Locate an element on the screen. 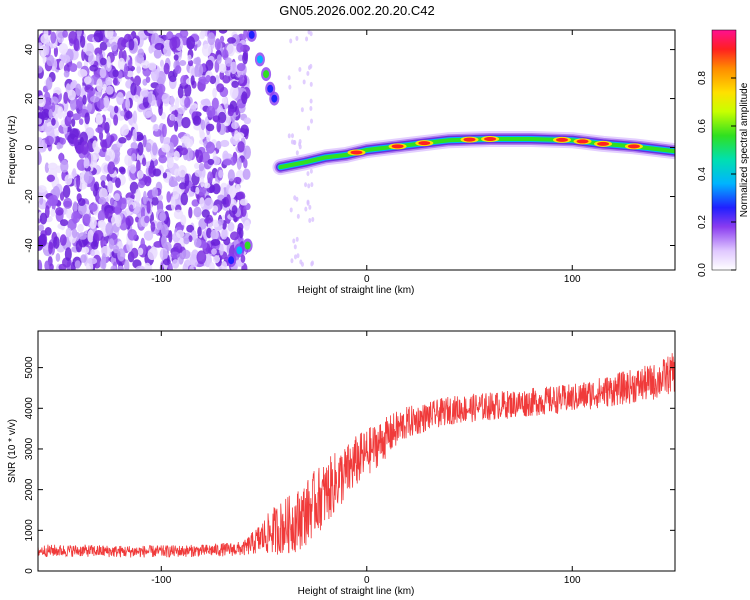 Image resolution: width=750 pixels, height=600 pixels. spectrogram-xtick-label: -100 is located at coordinates (161, 279).